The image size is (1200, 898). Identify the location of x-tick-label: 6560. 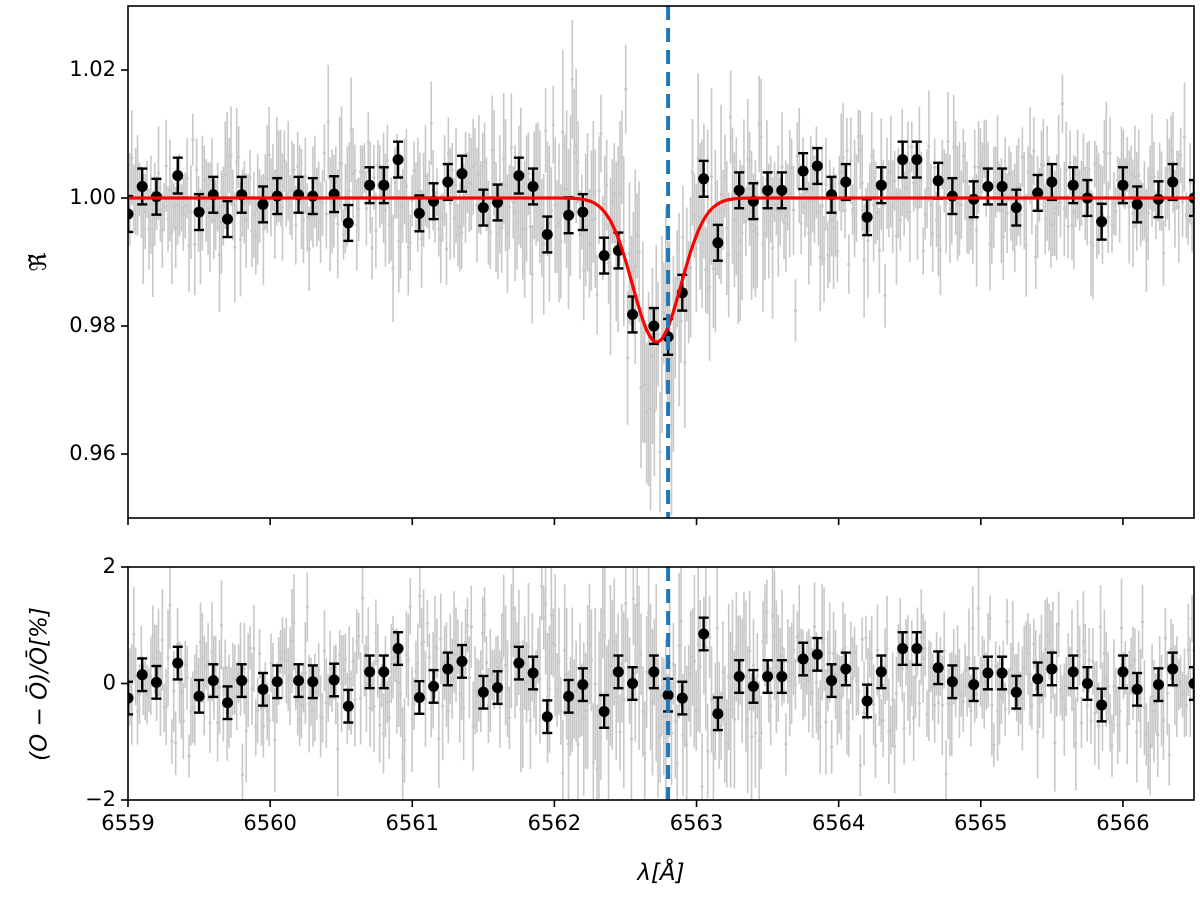
(269, 823).